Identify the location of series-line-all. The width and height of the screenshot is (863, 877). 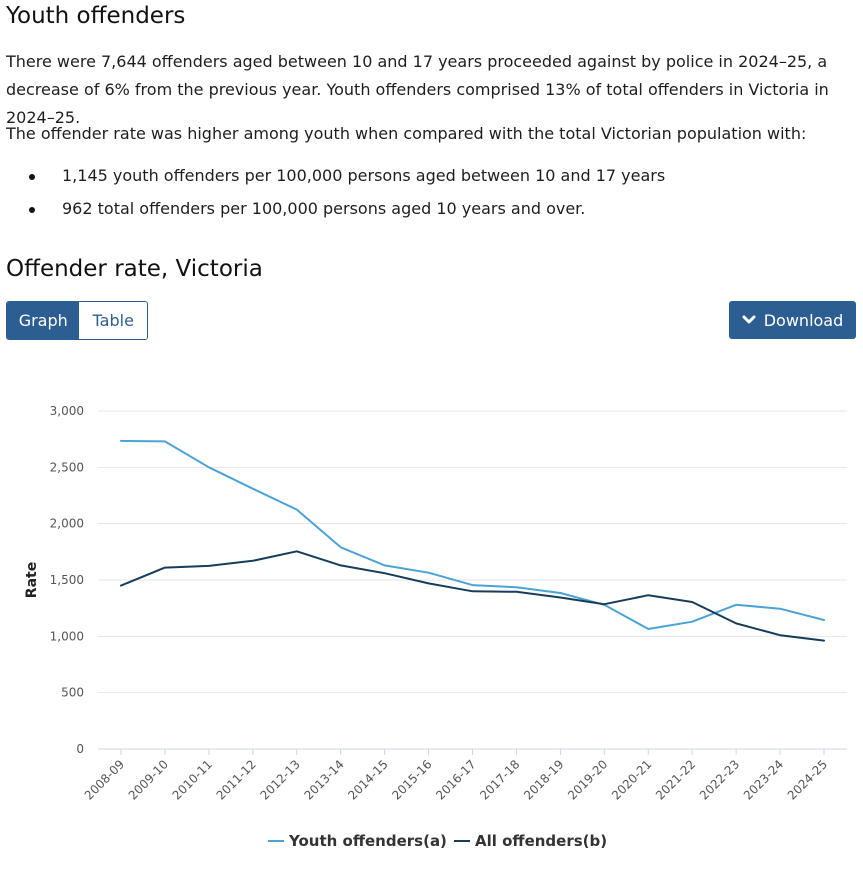
(472, 596).